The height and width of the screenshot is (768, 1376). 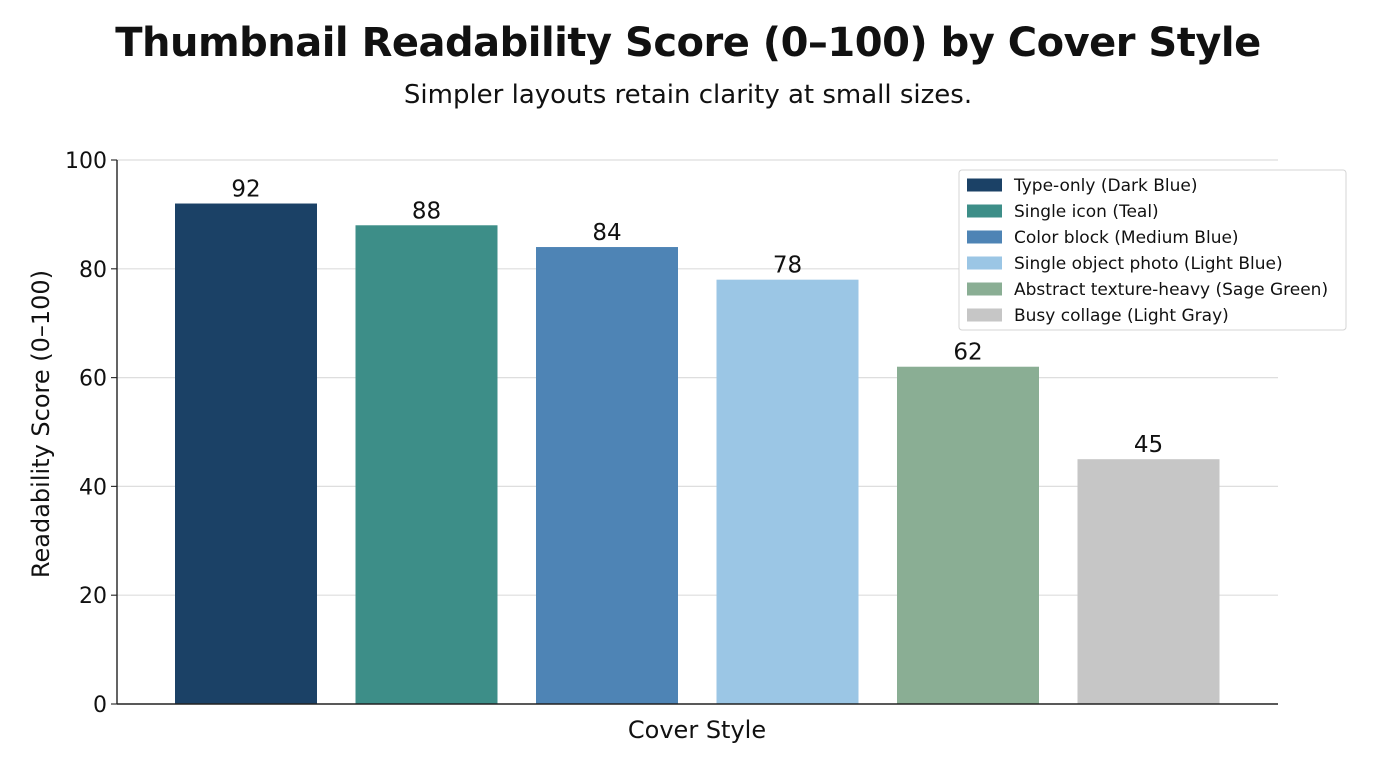 I want to click on legend-frame, so click(x=1152, y=250).